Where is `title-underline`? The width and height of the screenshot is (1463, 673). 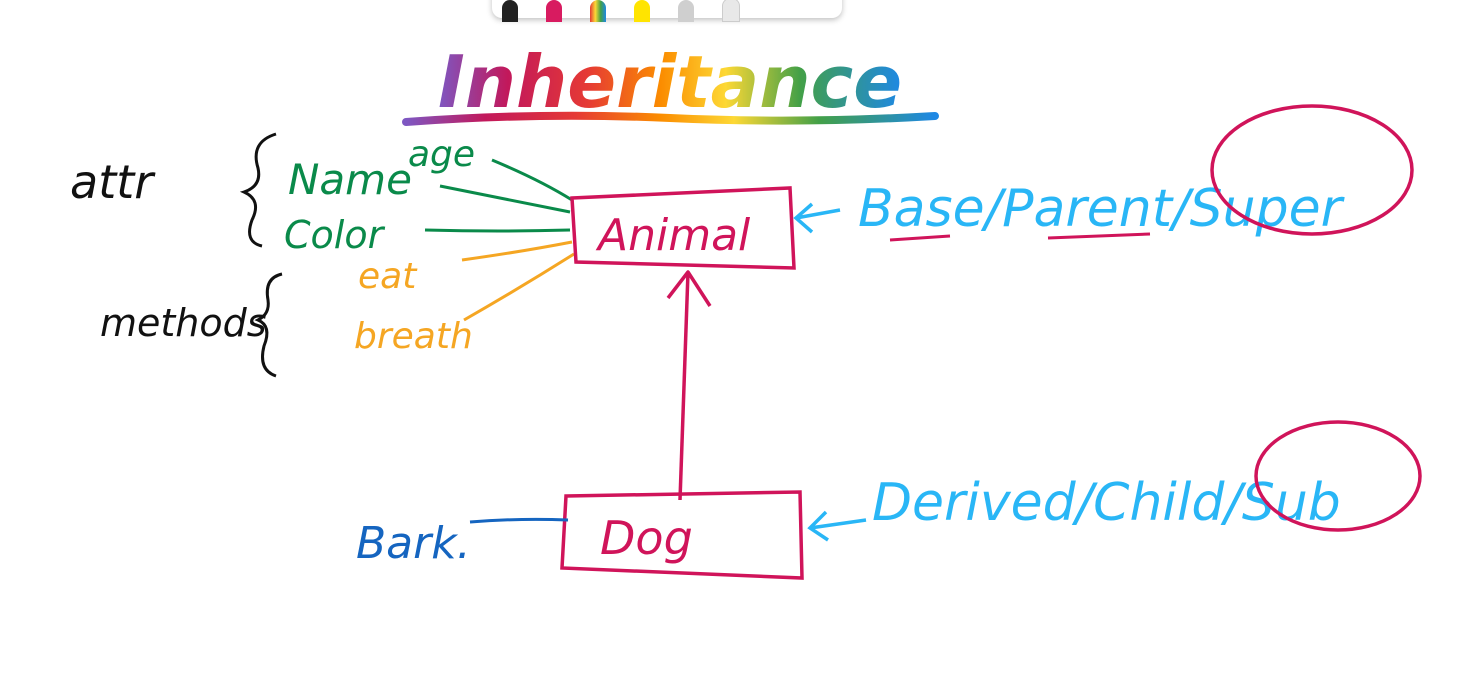 title-underline is located at coordinates (670, 118).